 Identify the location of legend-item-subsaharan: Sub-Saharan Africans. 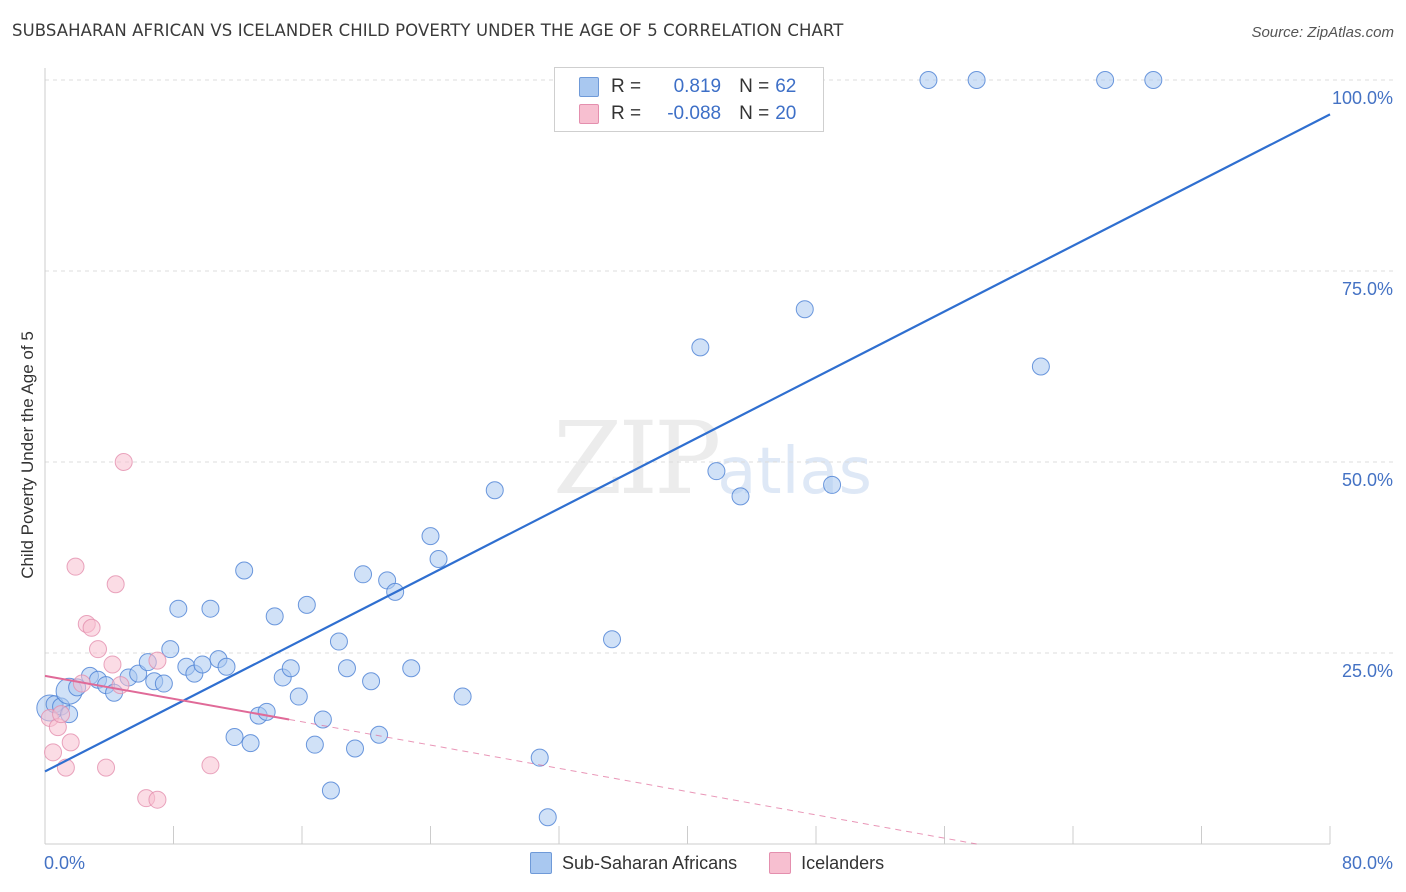
(633, 863).